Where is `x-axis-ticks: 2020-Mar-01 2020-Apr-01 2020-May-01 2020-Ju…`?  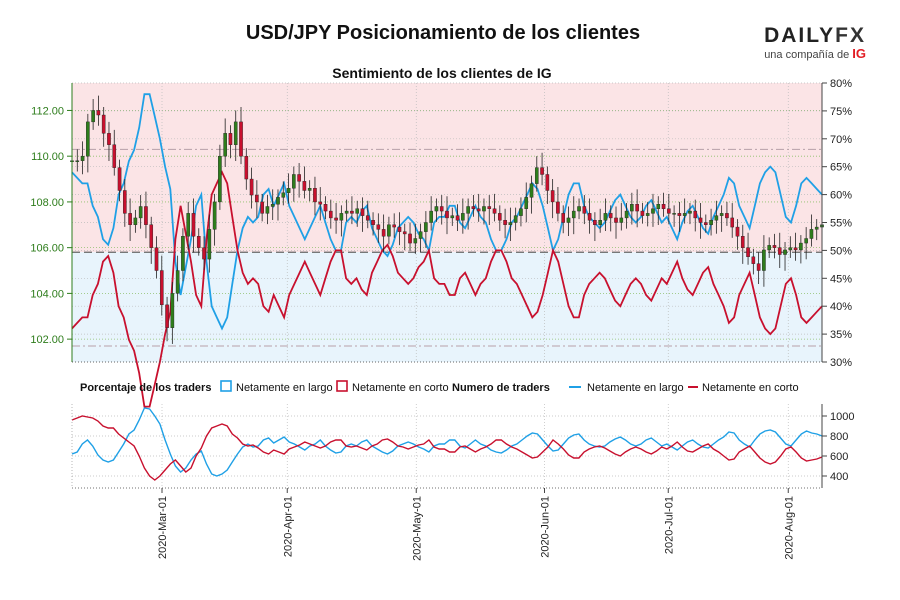 x-axis-ticks: 2020-Mar-01 2020-Apr-01 2020-May-01 2020-Ju… is located at coordinates (476, 524).